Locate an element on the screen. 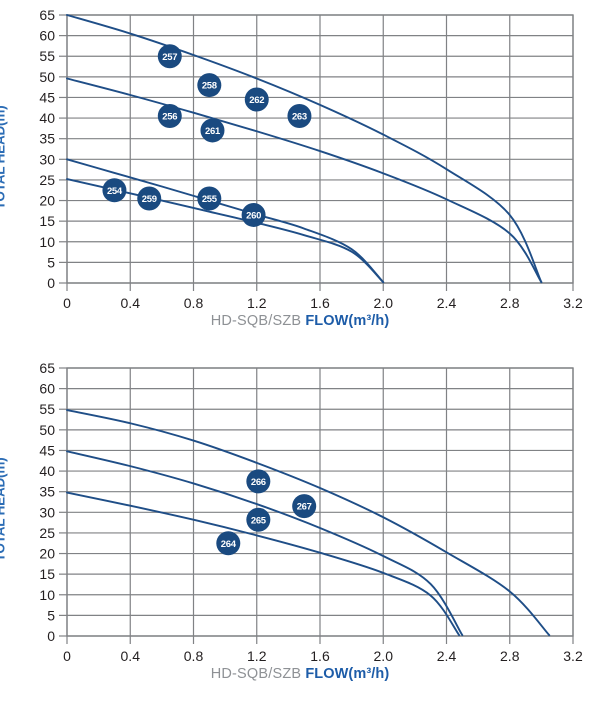  y-tick-label: 30 is located at coordinates (47, 512).